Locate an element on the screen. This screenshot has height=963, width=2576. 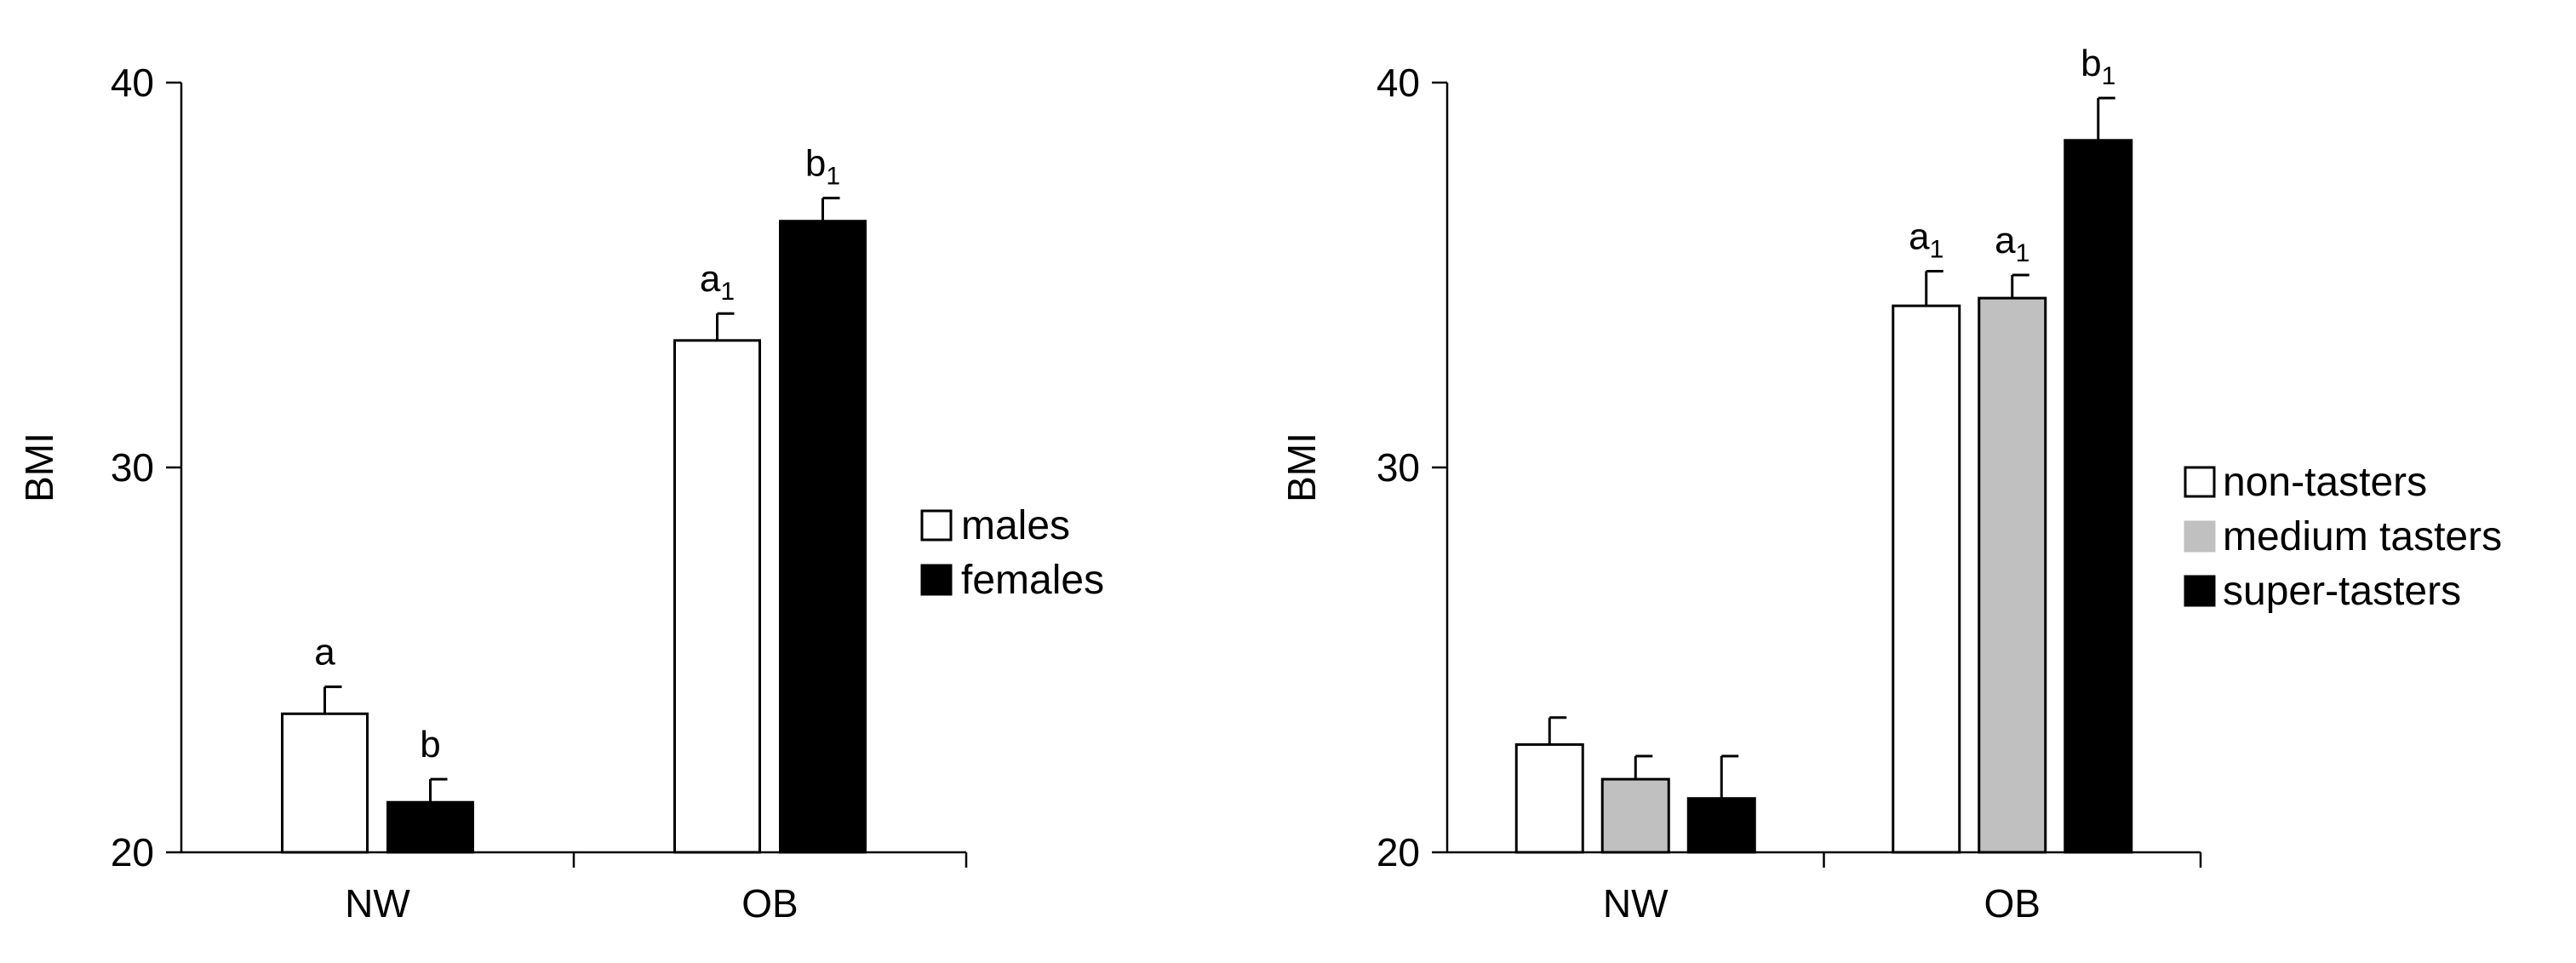
significance-label-males-ob: a1 is located at coordinates (717, 282).